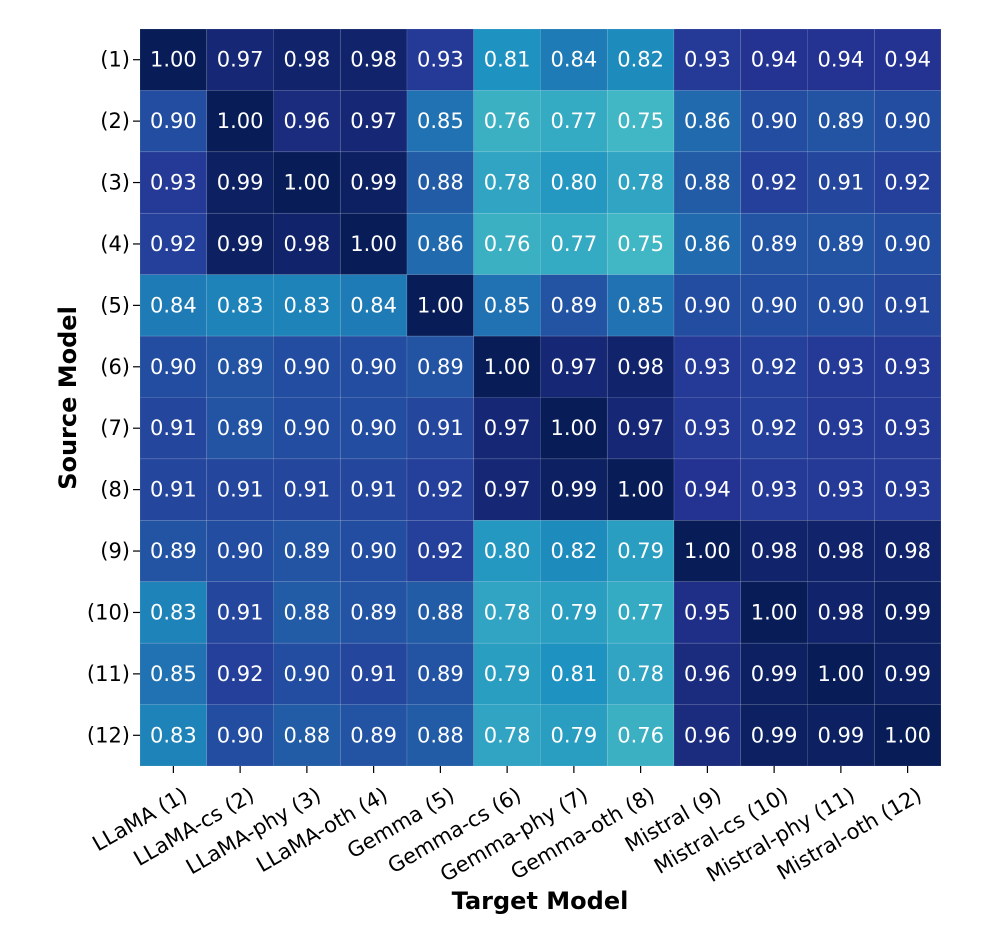 This screenshot has height=951, width=993. Describe the element at coordinates (240, 305) in the screenshot. I see `cell-value-label: 0.83` at that location.